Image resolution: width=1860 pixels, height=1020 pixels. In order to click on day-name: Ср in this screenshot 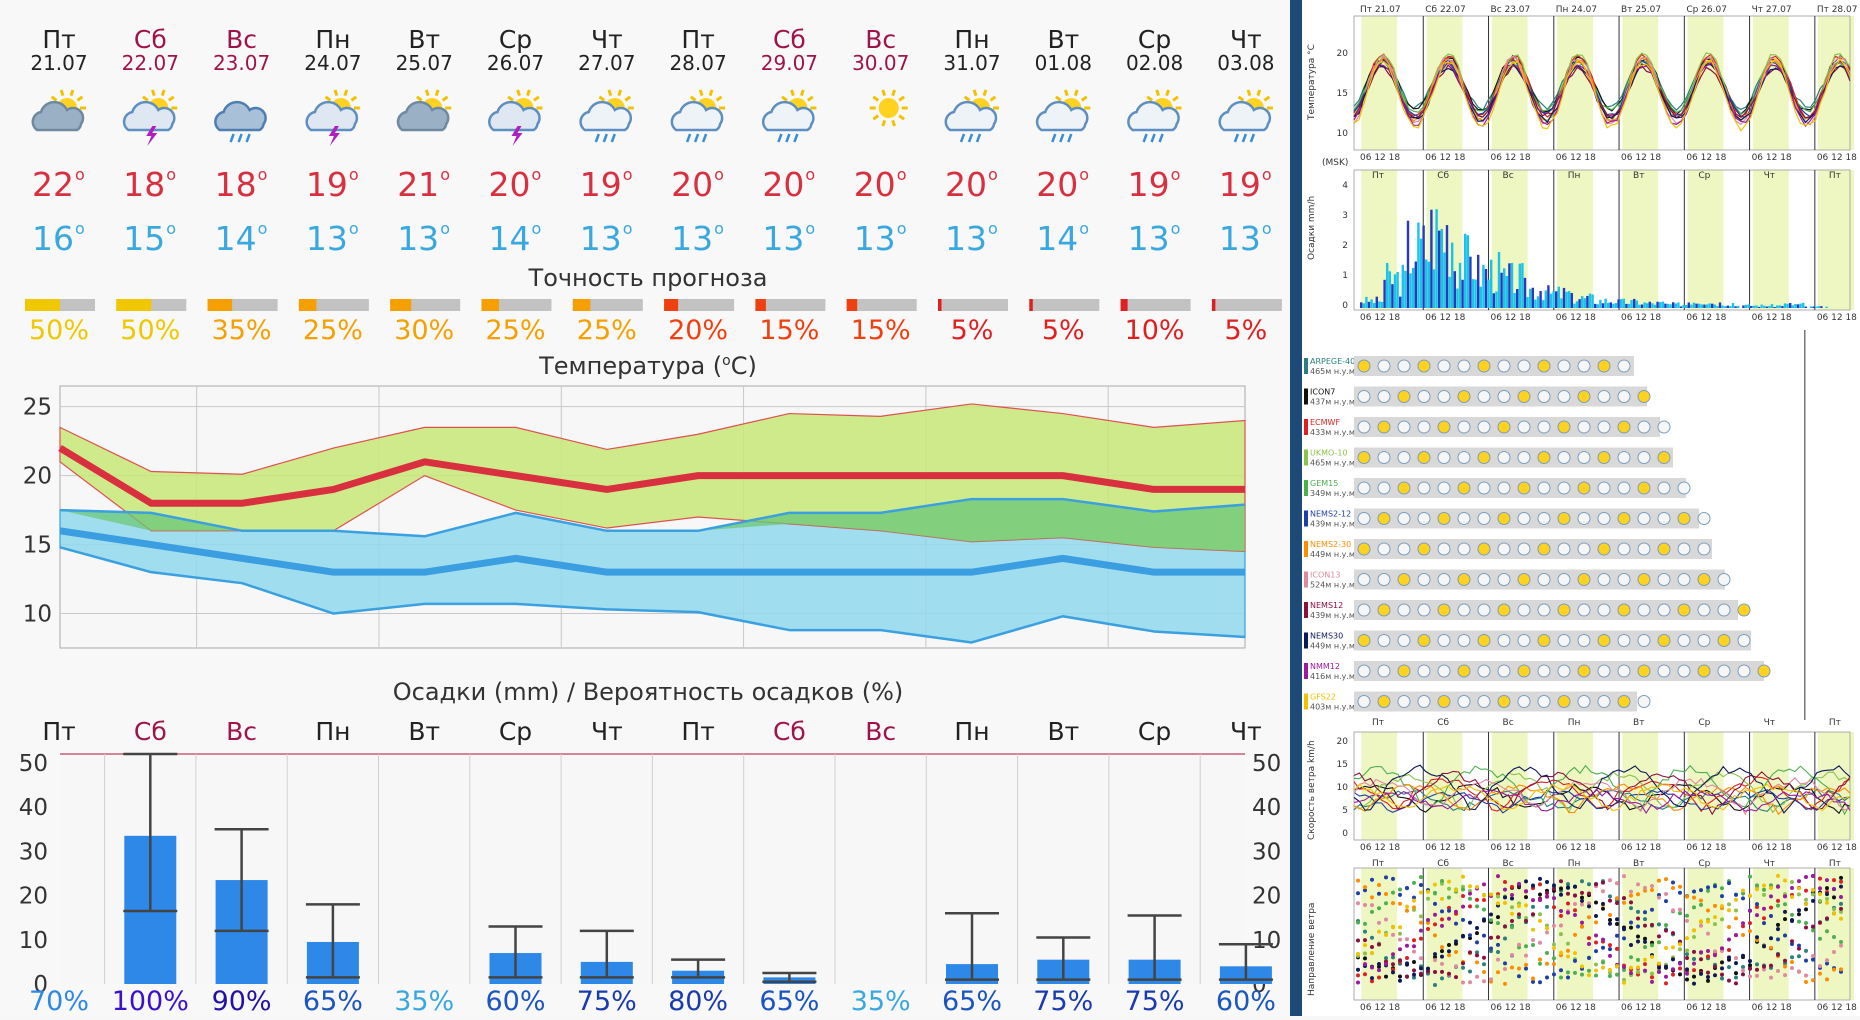, I will do `click(1154, 39)`.